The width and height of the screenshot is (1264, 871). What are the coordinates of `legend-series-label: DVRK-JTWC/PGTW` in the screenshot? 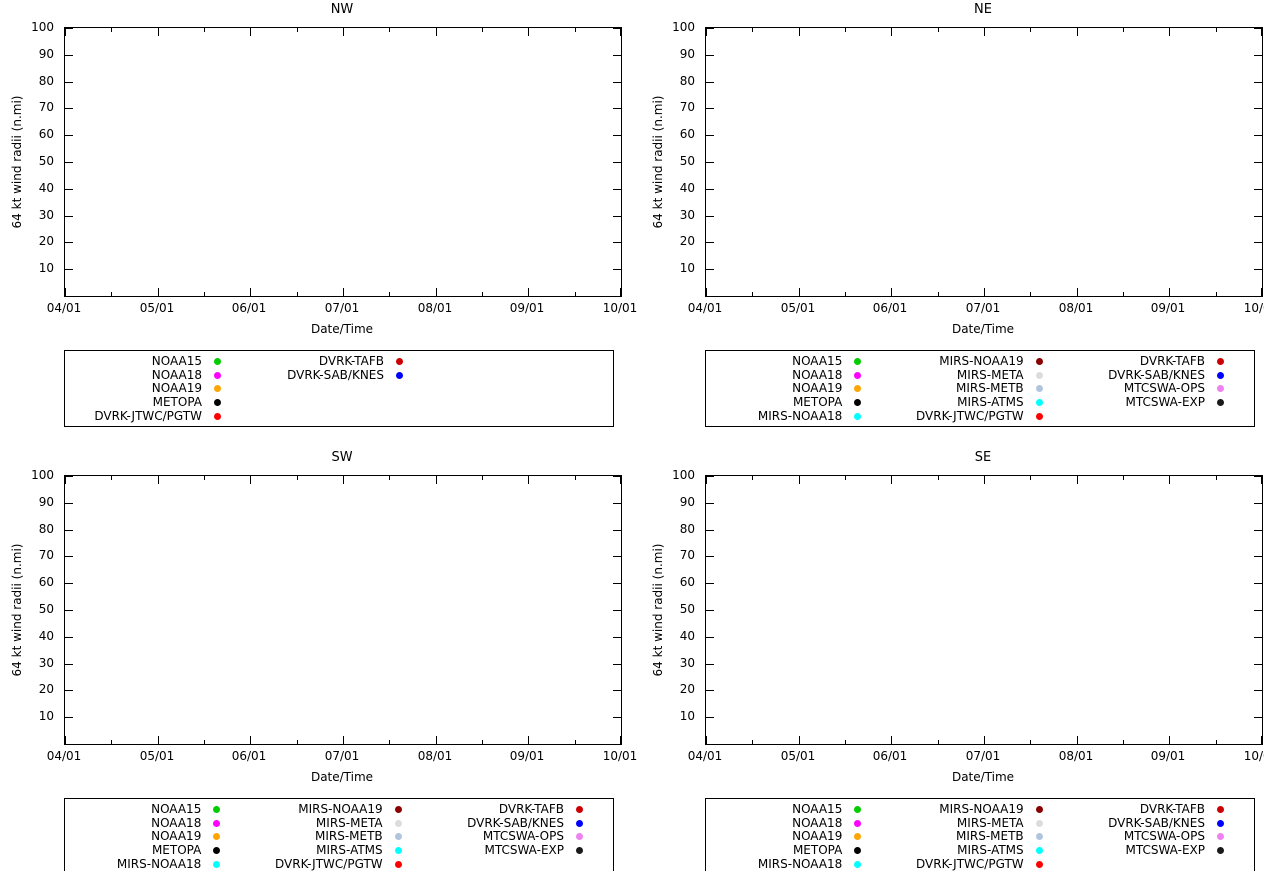 It's located at (970, 415).